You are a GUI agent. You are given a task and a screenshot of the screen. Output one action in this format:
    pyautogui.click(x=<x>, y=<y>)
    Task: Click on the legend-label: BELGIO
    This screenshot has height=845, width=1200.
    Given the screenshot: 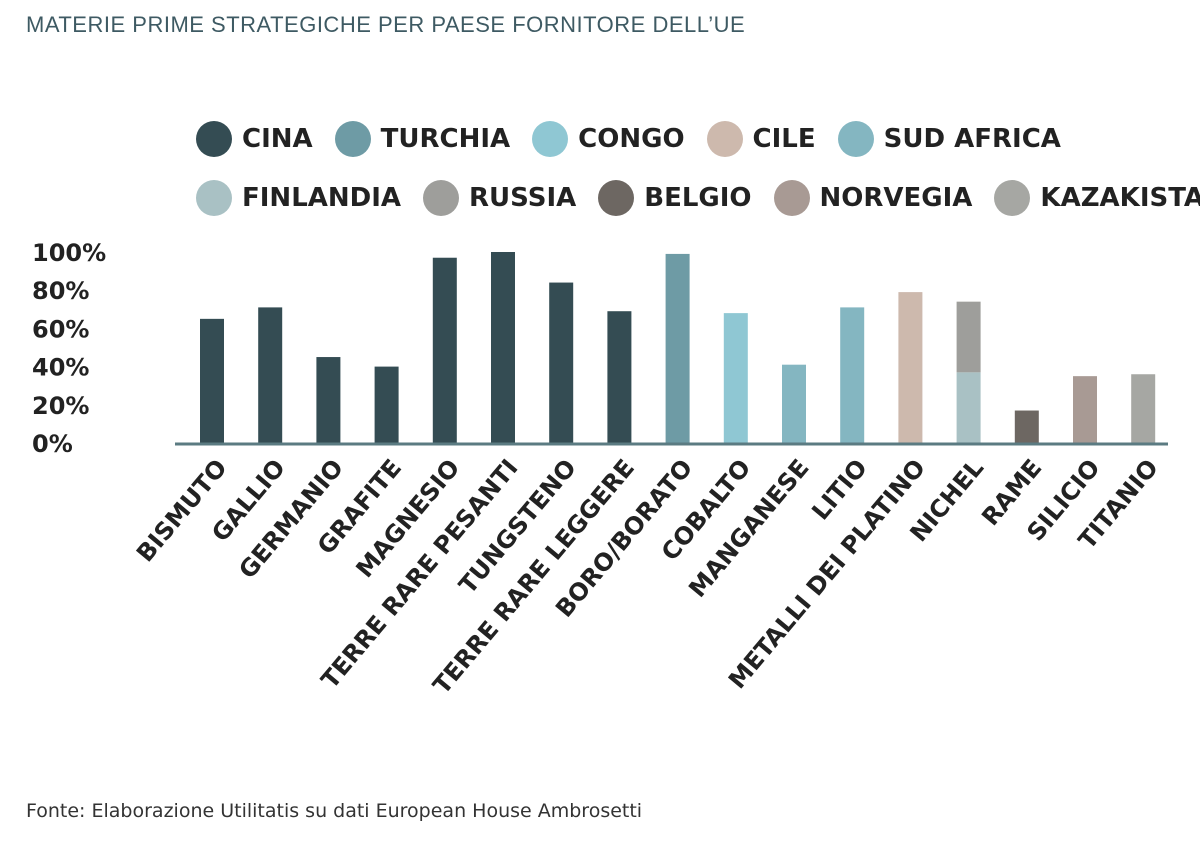 What is the action you would take?
    pyautogui.click(x=698, y=198)
    